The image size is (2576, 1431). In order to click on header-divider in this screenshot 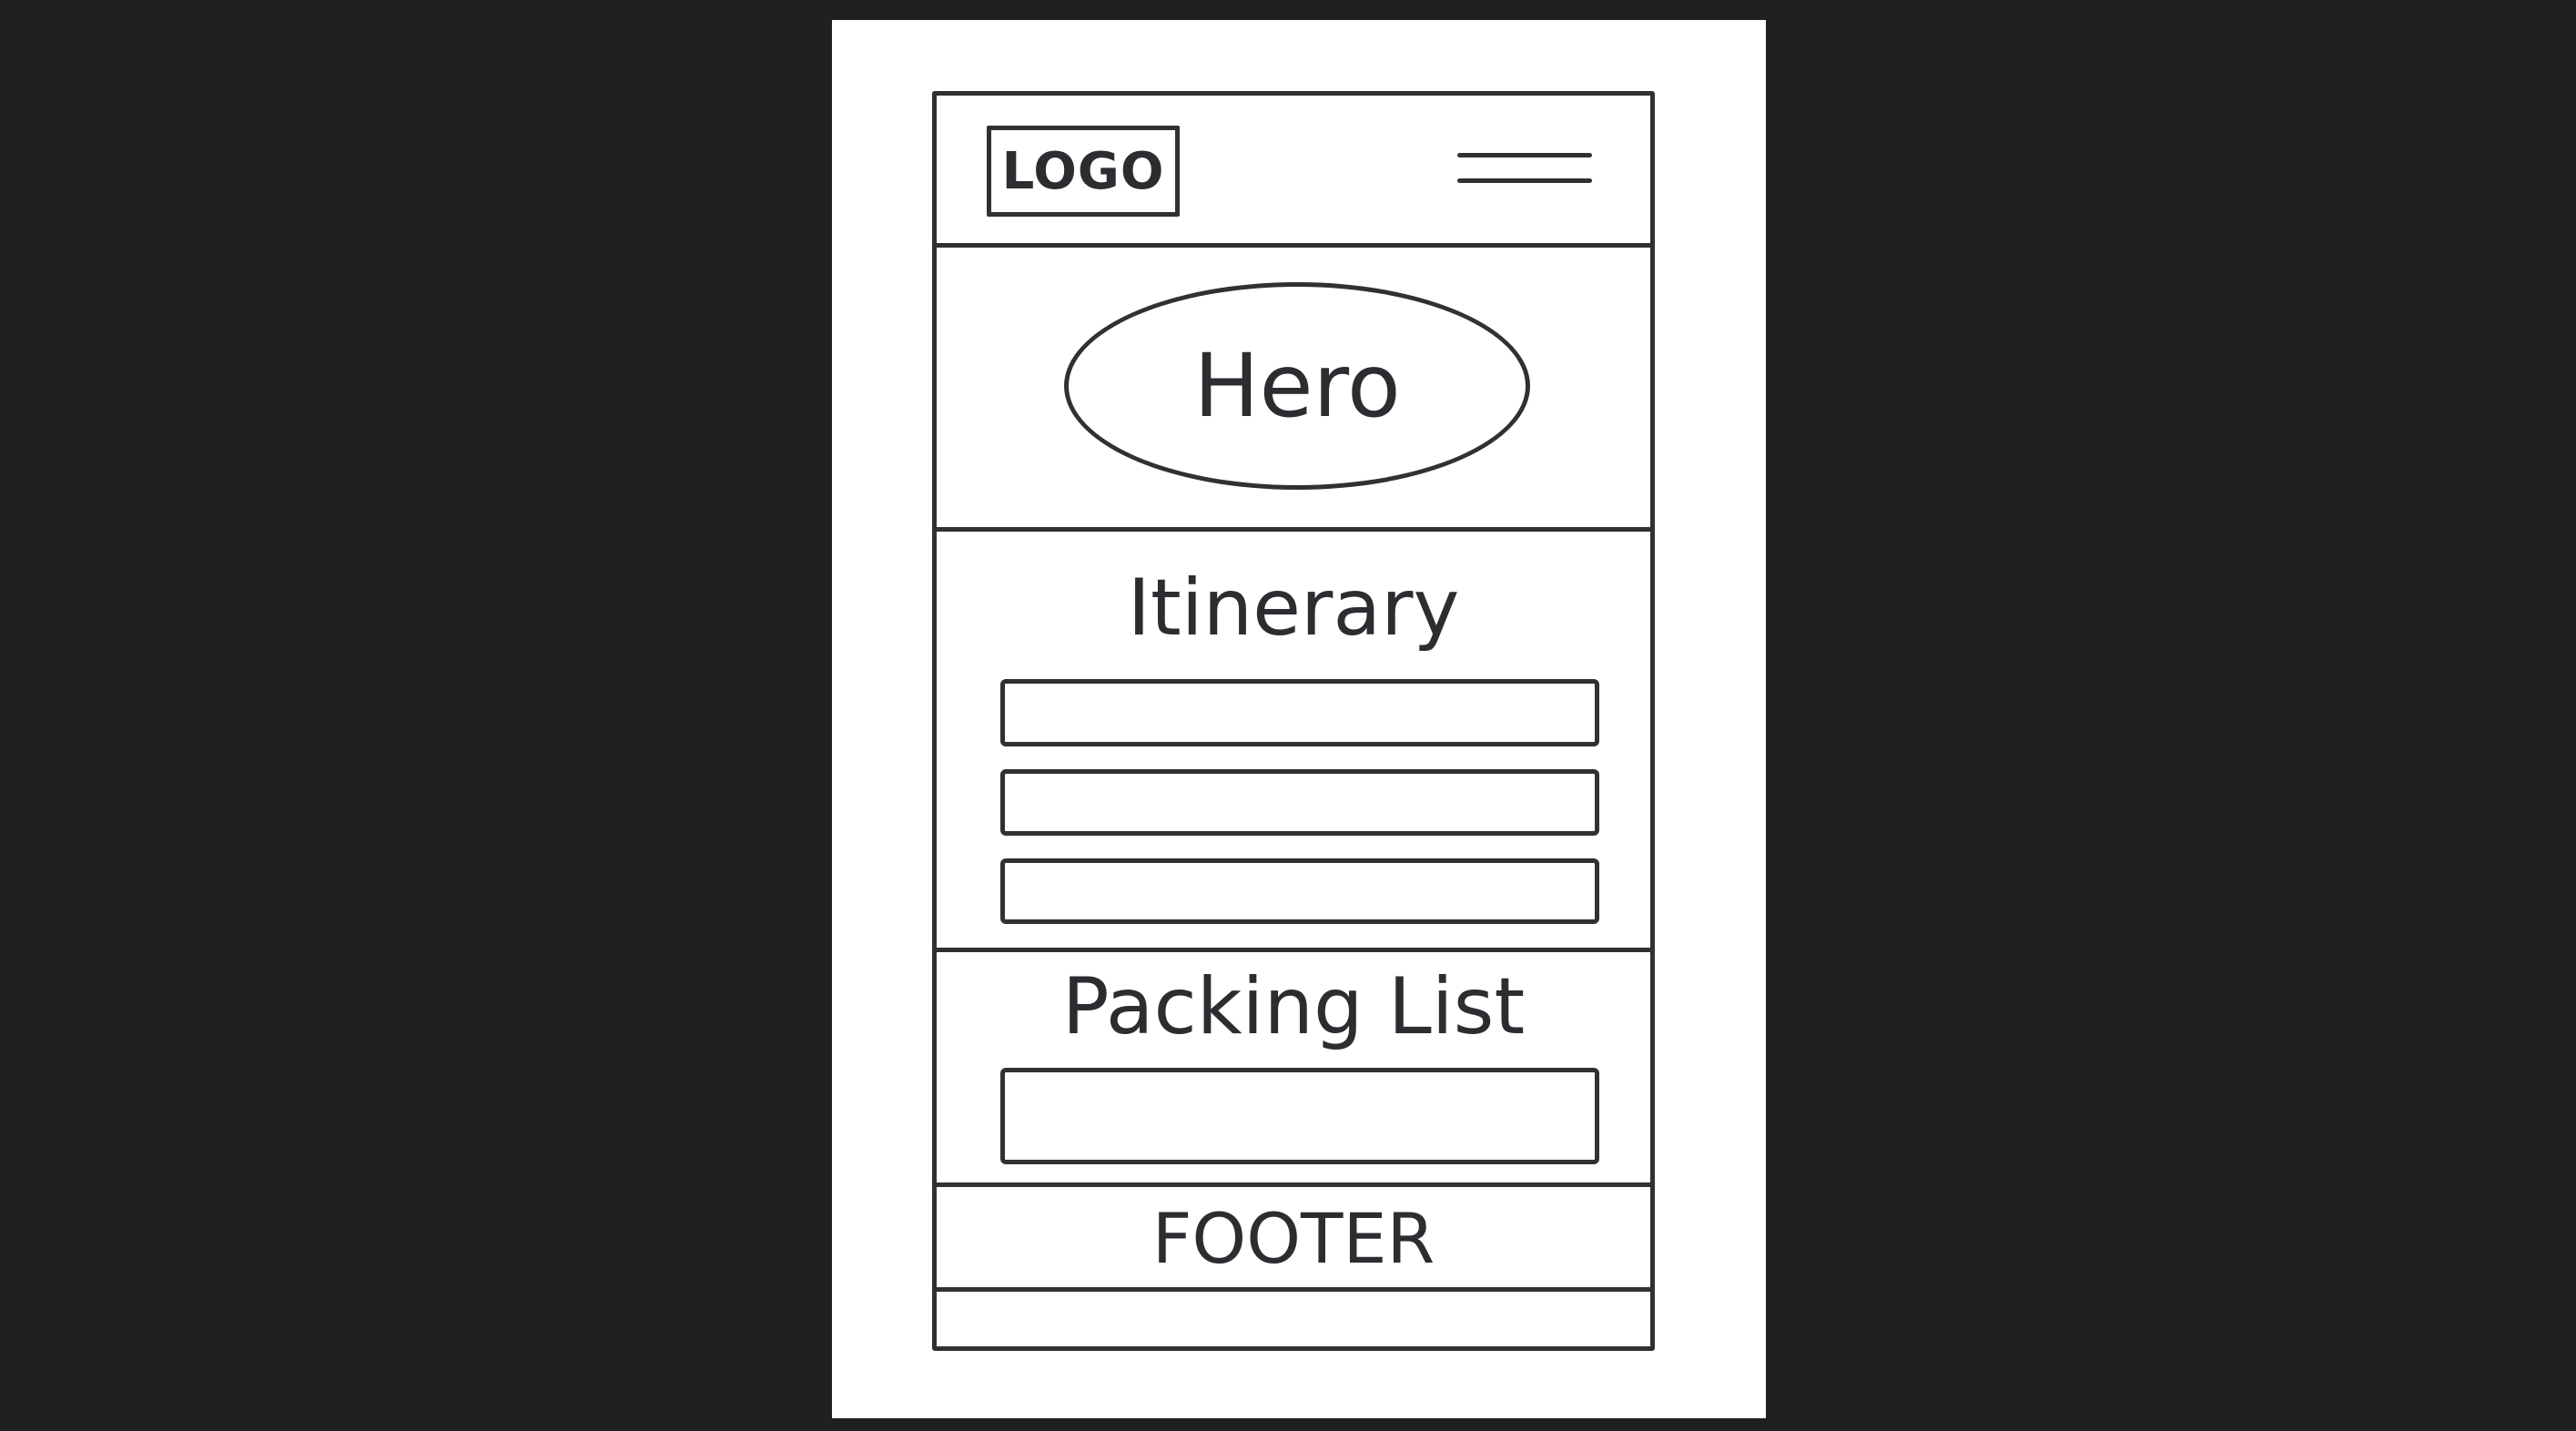, I will do `click(1293, 246)`.